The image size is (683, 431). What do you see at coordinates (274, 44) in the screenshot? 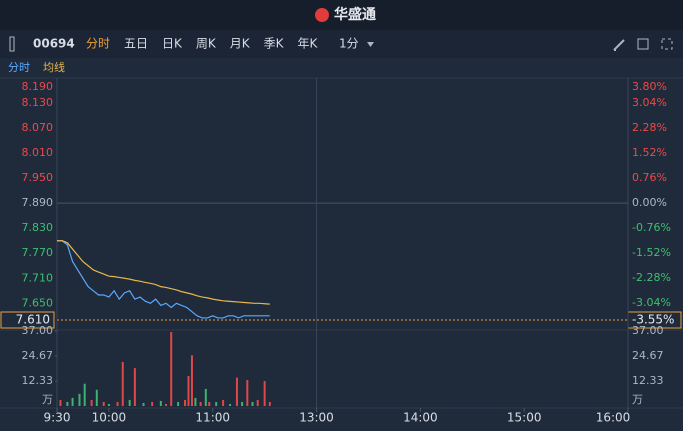
I see `period-tab: 季K` at bounding box center [274, 44].